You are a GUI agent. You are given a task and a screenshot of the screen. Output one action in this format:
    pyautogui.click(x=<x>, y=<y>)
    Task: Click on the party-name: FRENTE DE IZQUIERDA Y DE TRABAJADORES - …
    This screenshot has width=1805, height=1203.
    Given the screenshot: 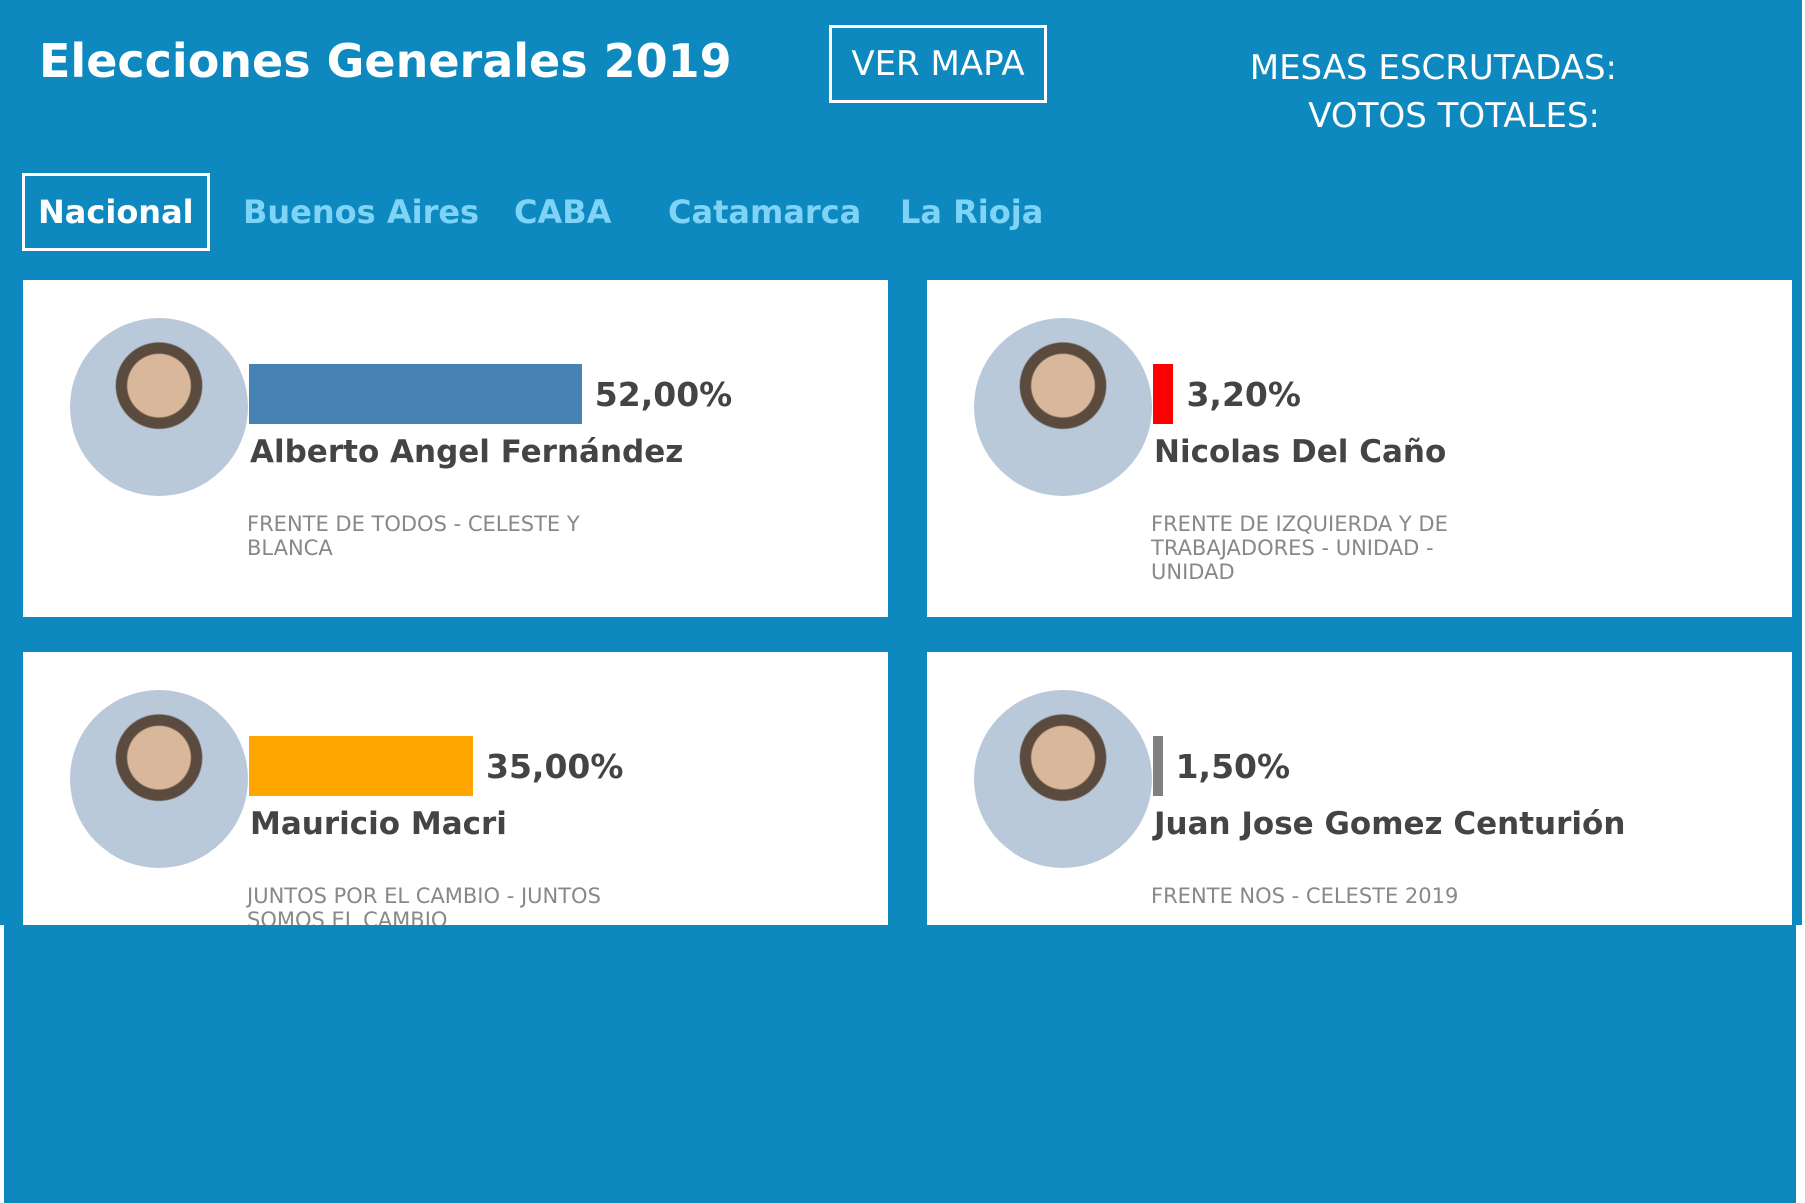 What is the action you would take?
    pyautogui.click(x=1299, y=548)
    